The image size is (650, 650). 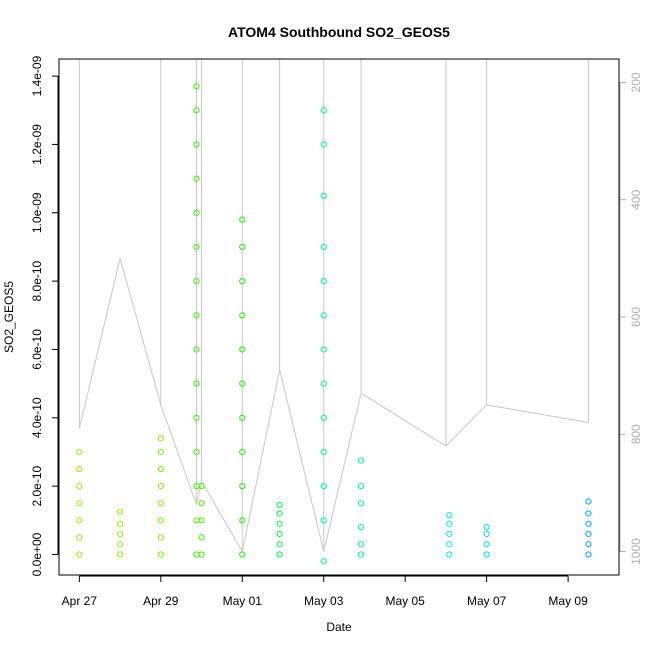 I want to click on right-tick-label: 200, so click(x=636, y=82).